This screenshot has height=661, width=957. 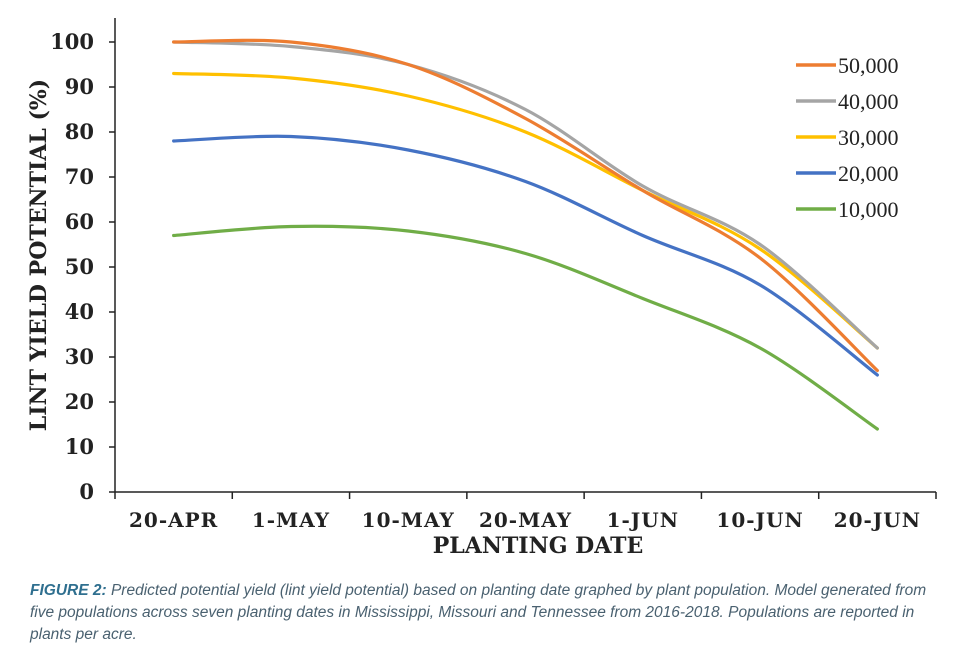 I want to click on y-tick-label: 10, so click(x=79, y=446).